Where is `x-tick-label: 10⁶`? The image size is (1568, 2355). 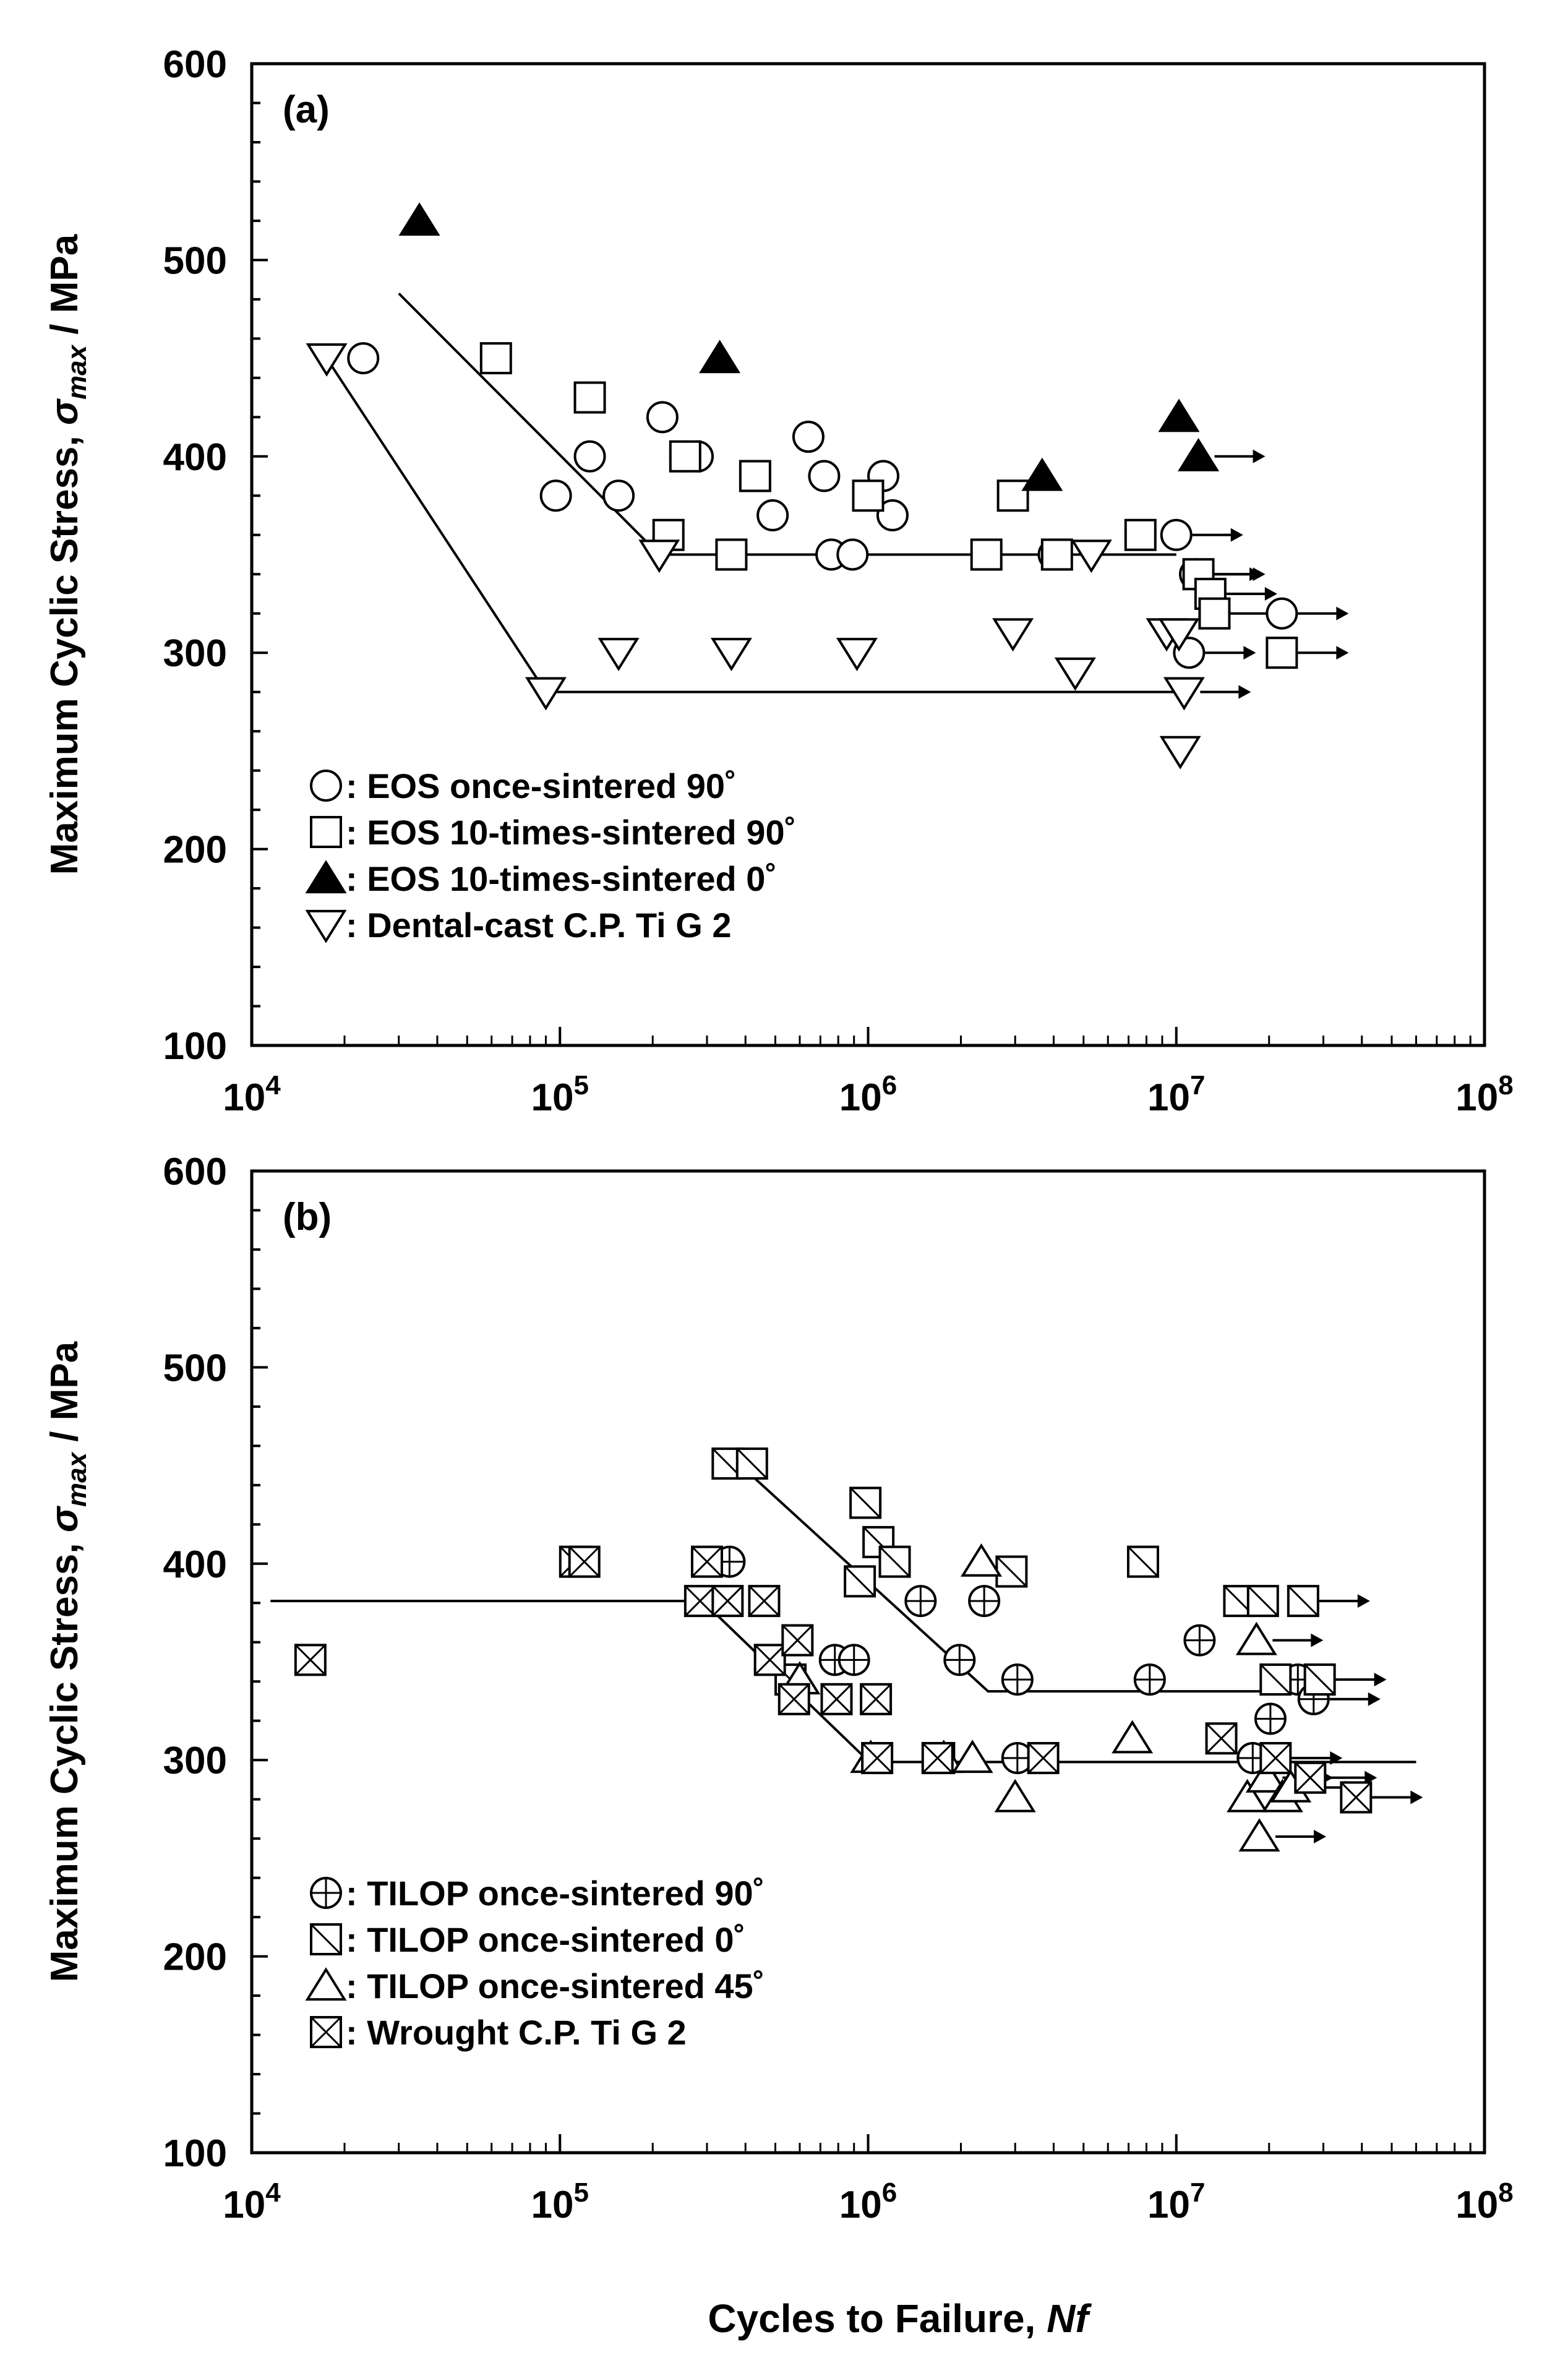
x-tick-label: 10⁶ is located at coordinates (868, 2201).